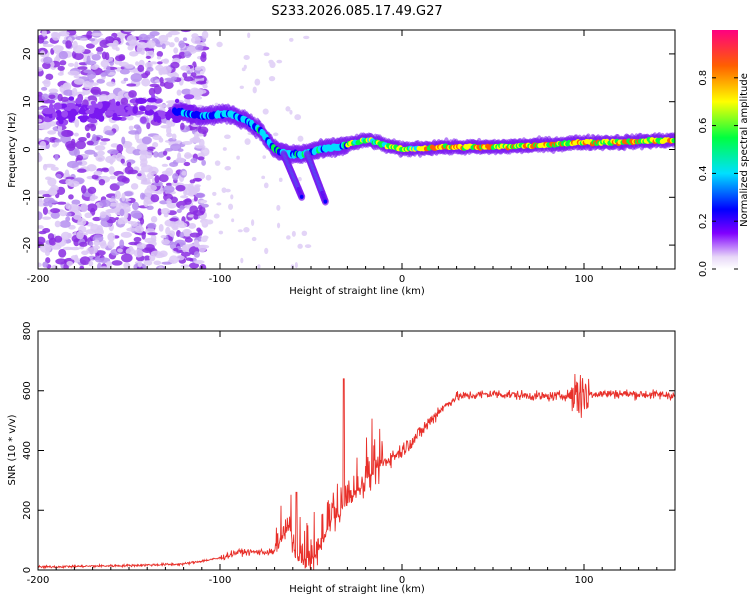  Describe the element at coordinates (27, 54) in the screenshot. I see `spectrogram-y-tick-label: 20` at that location.